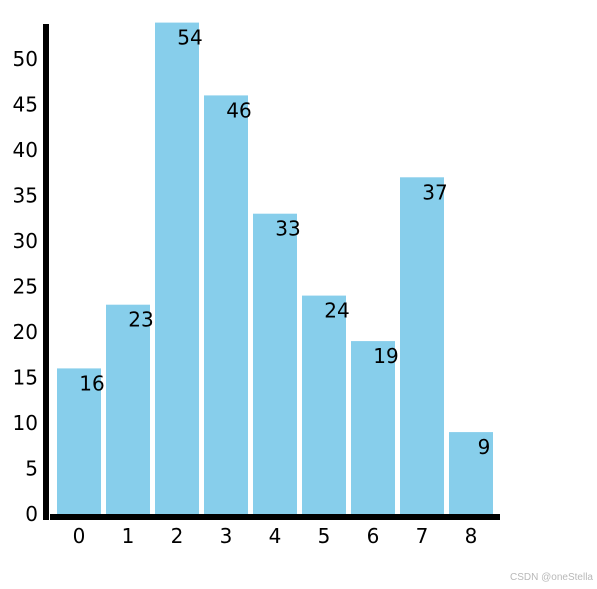 This screenshot has height=589, width=597. I want to click on x-tick-label-5: 5, so click(324, 536).